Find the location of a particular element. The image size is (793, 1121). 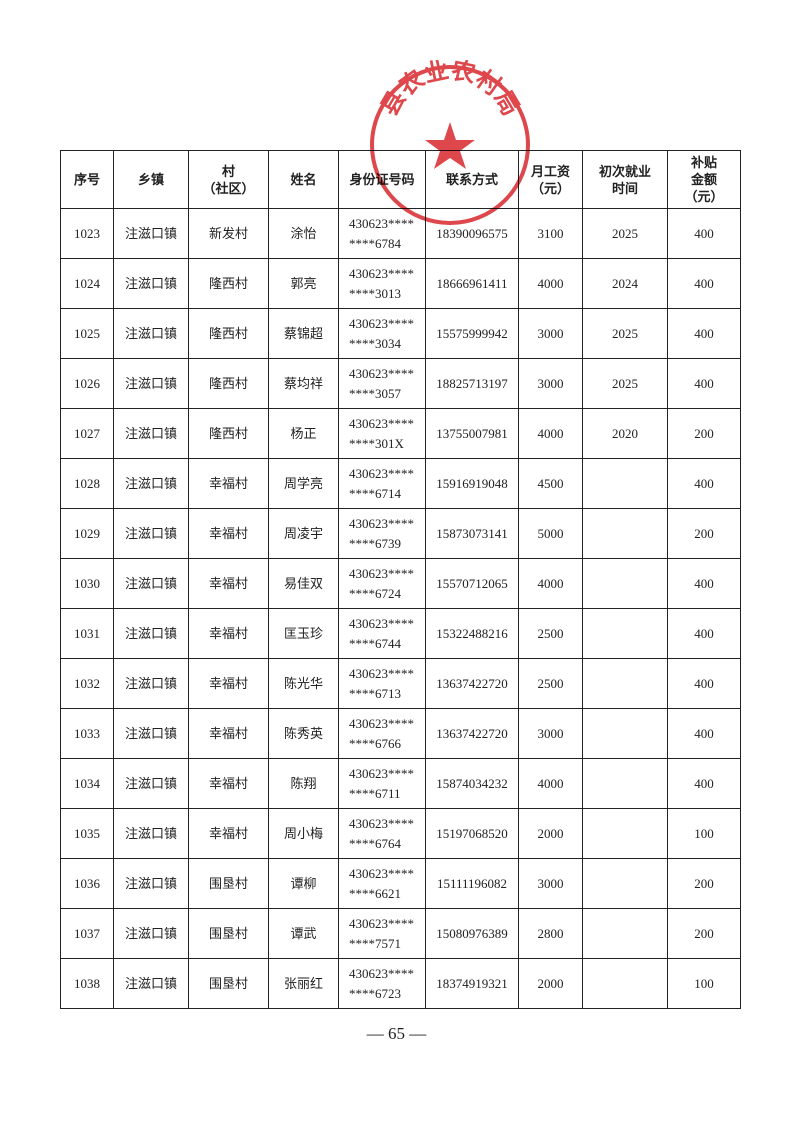

header-text: 序号 is located at coordinates (86, 179).